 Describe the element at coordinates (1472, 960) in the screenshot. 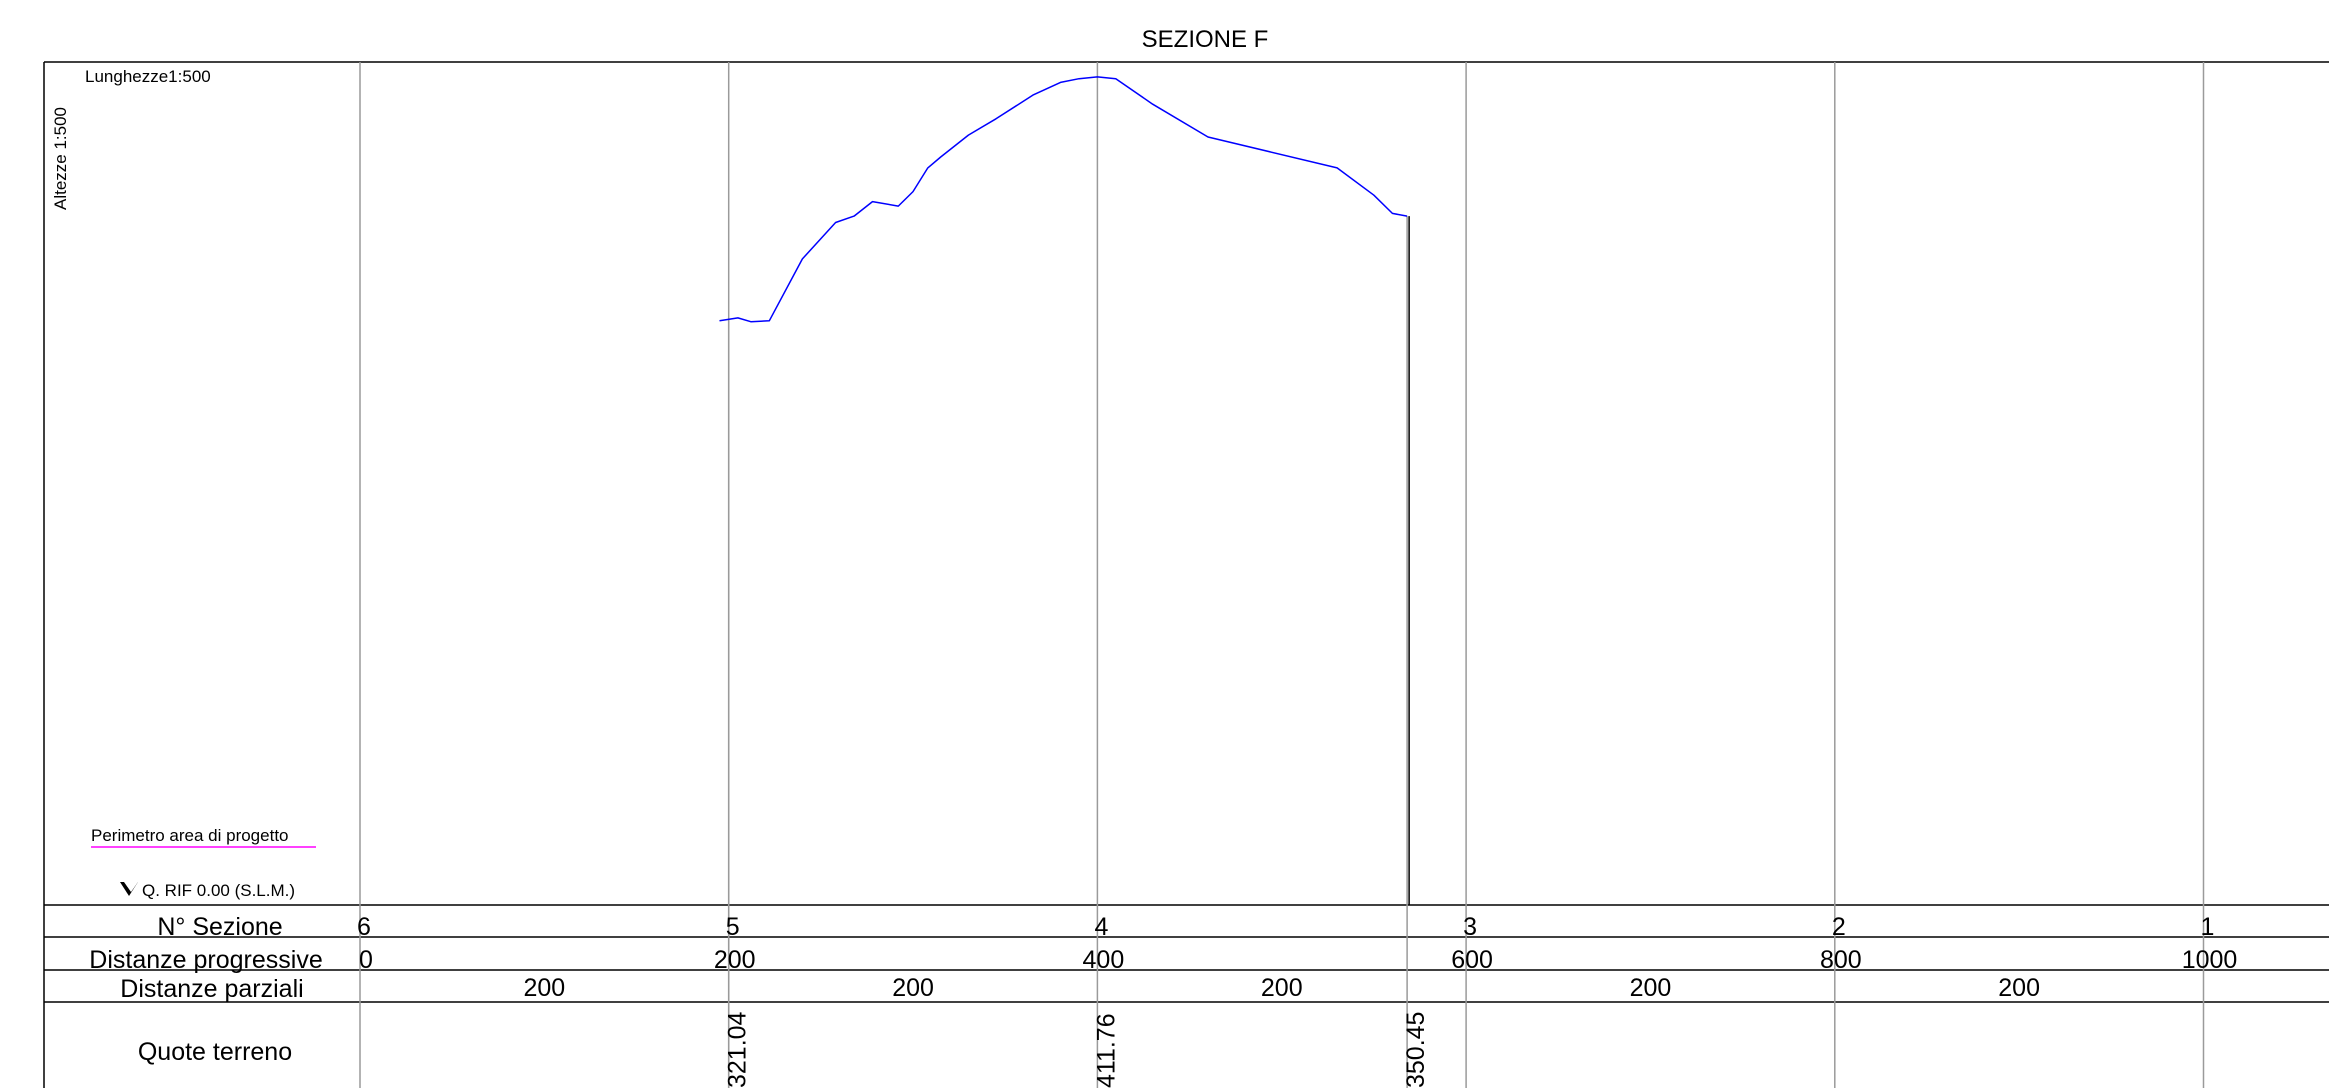

I see `progressive-distance: 600` at that location.